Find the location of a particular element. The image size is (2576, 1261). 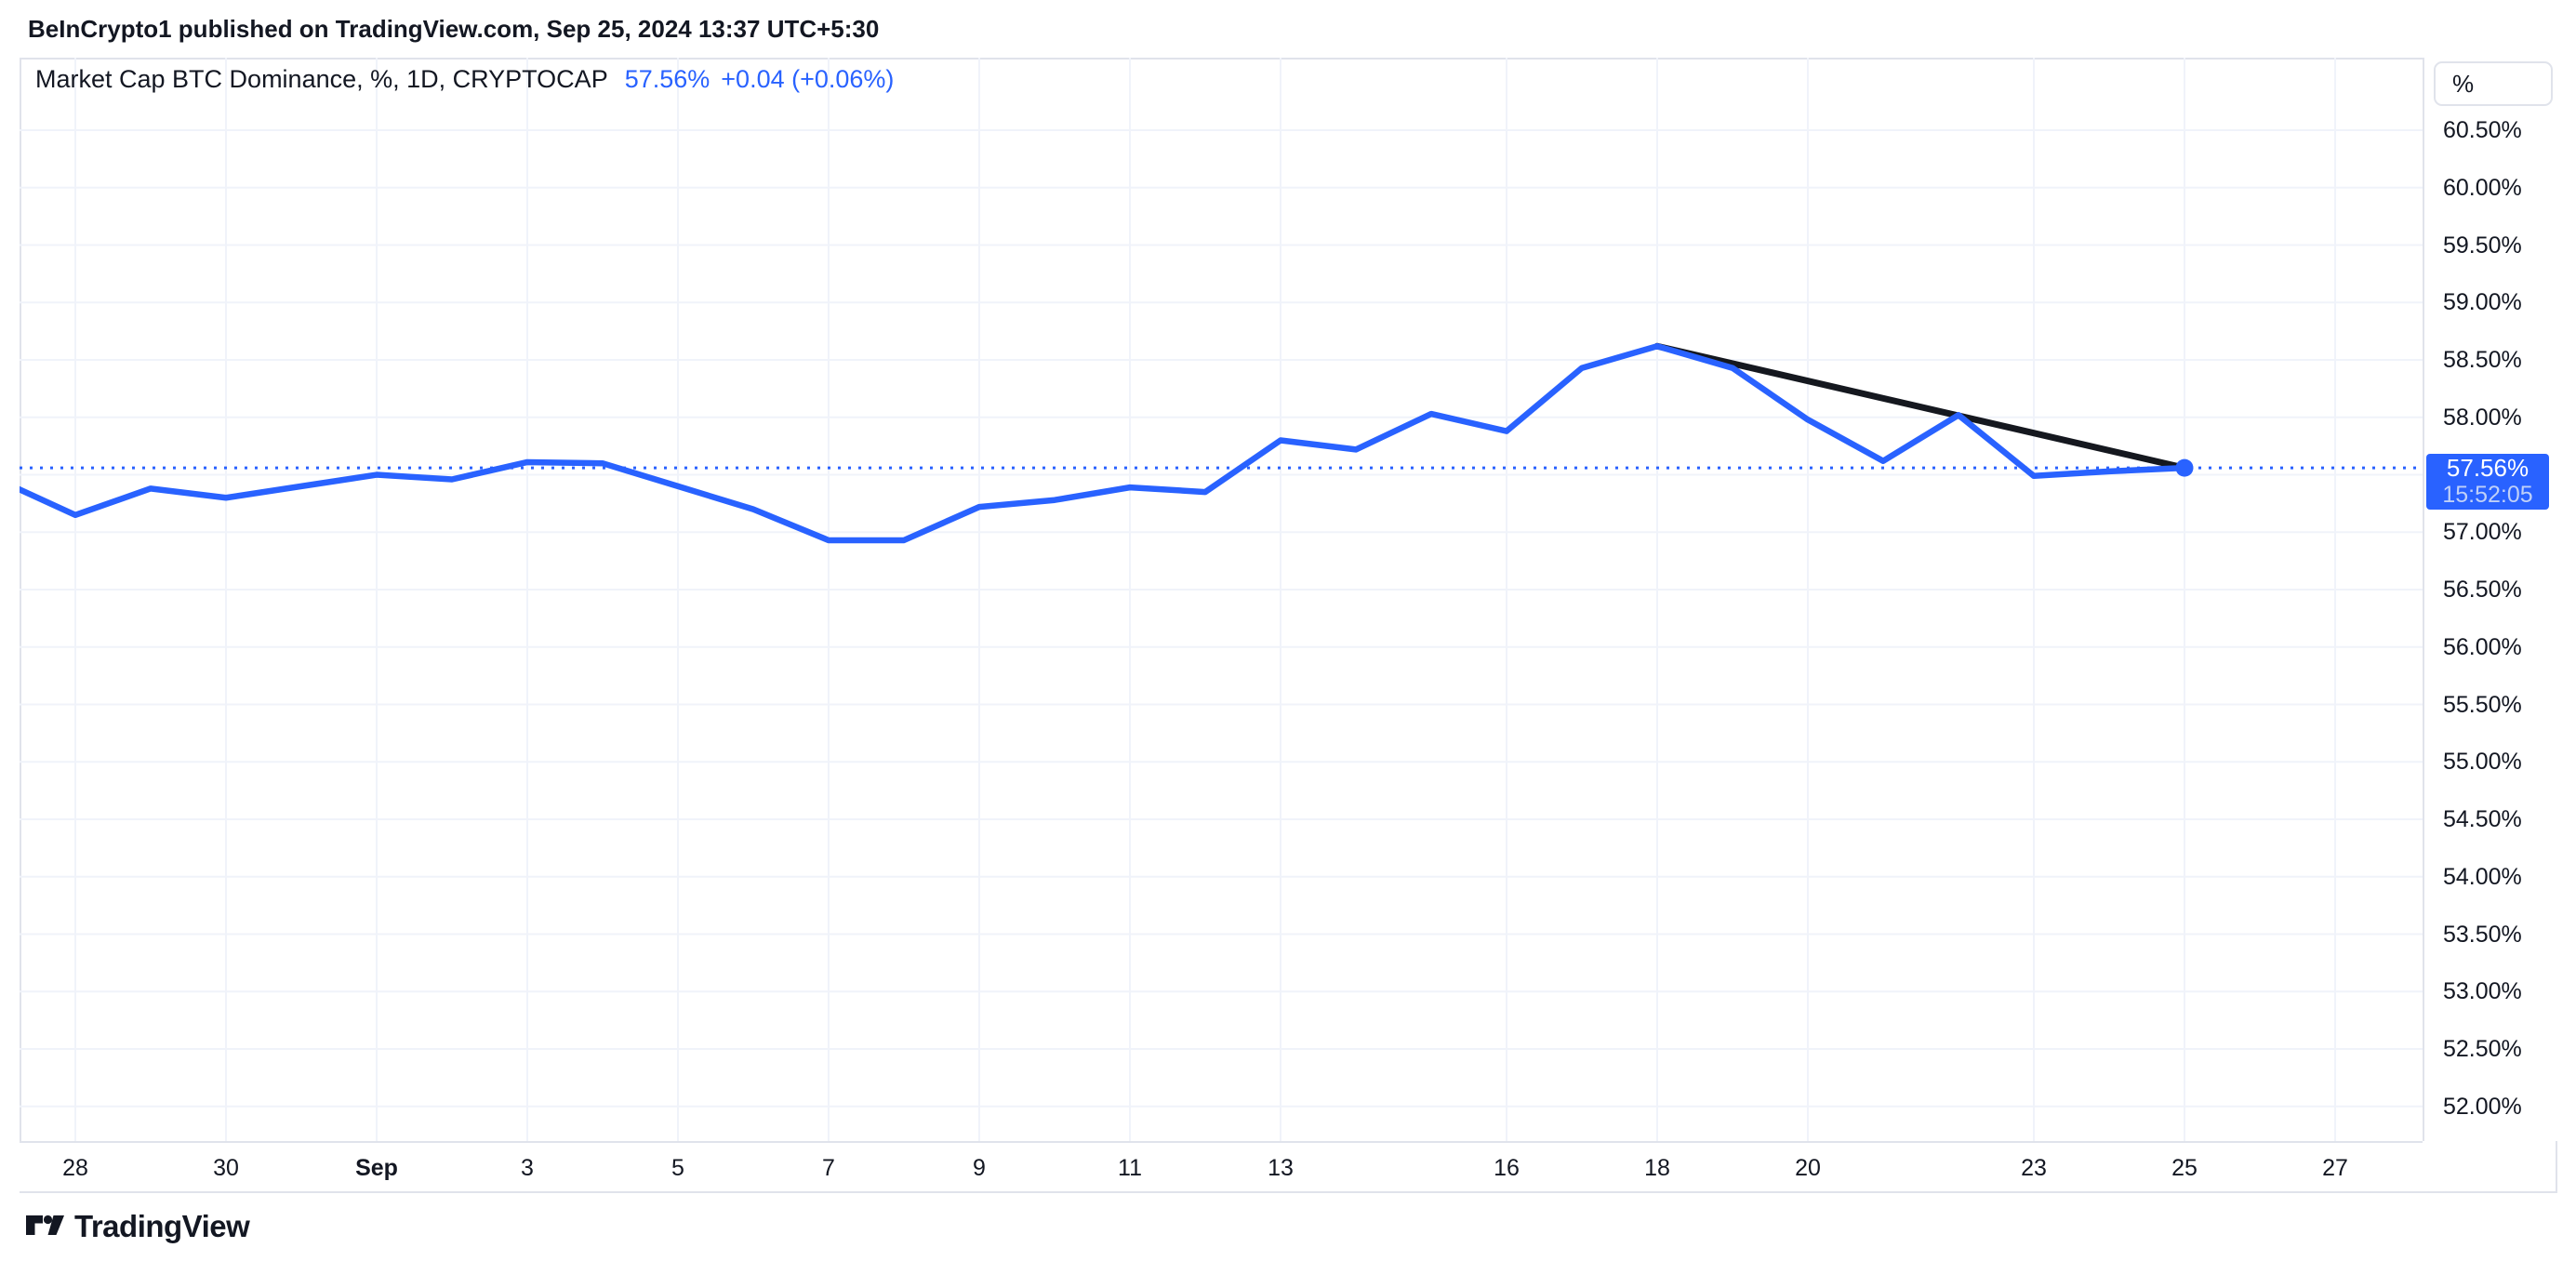

price-axis-label: 53.00% is located at coordinates (2482, 991).